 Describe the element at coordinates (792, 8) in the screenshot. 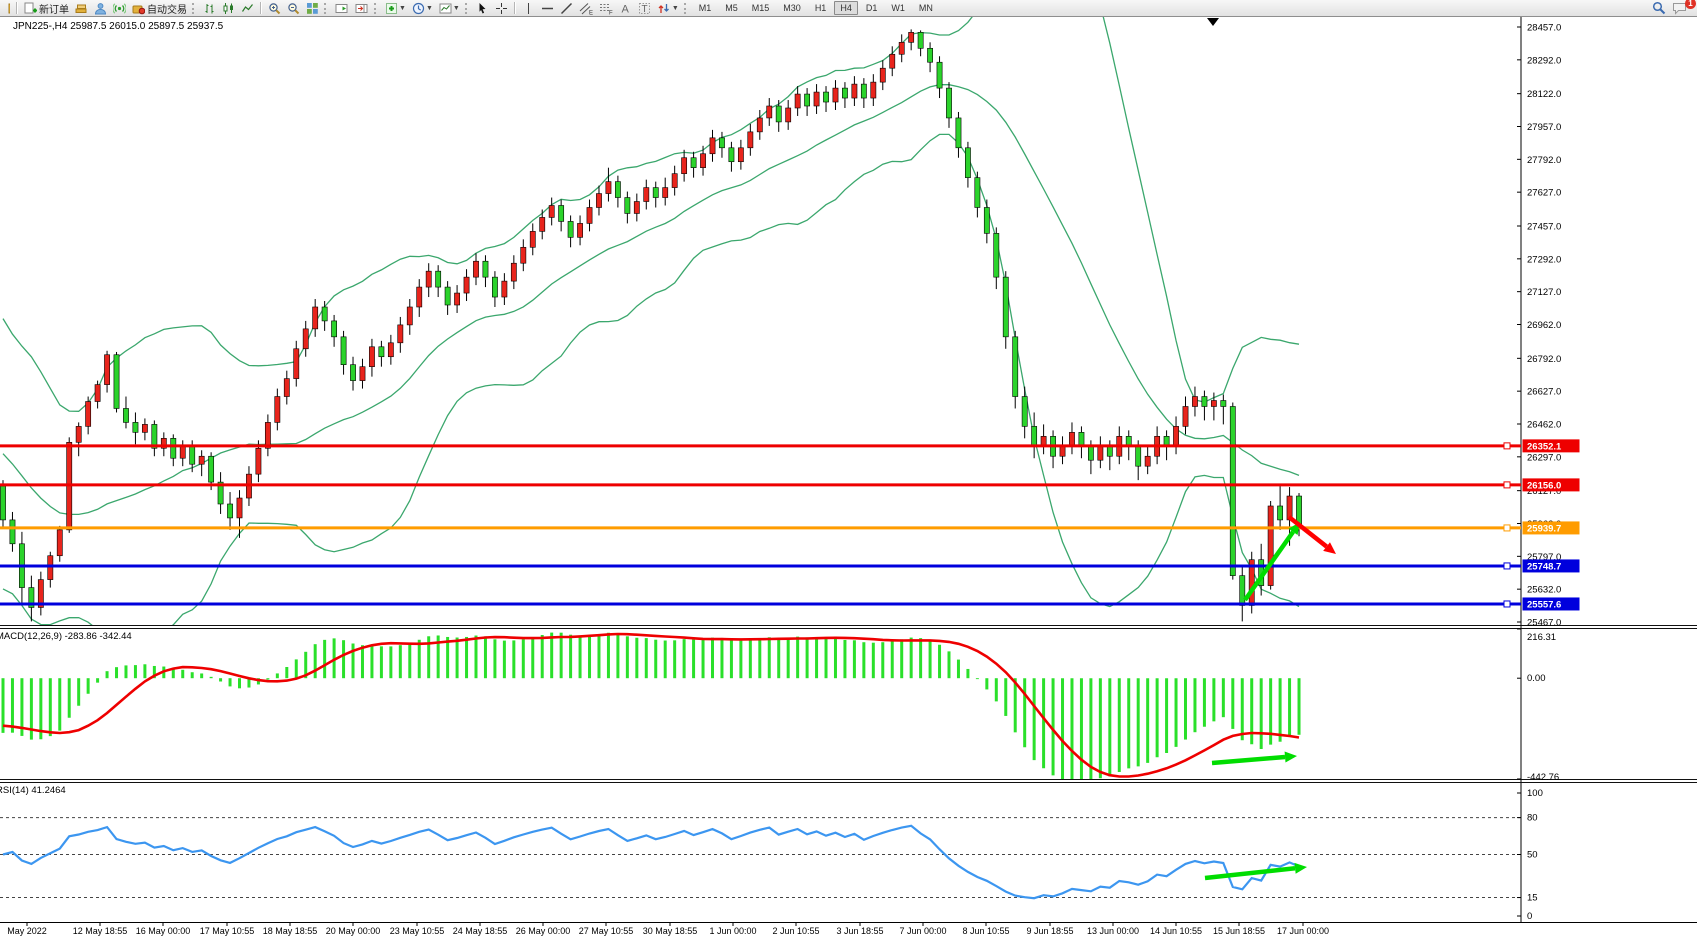

I see `tf-m30: M30` at that location.